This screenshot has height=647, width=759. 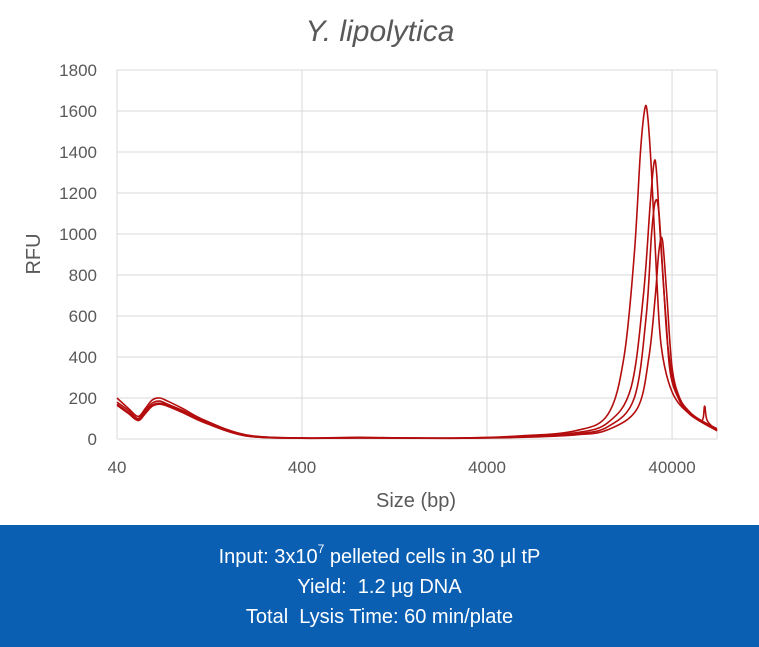 I want to click on y-axis-label: RFU, so click(x=34, y=253).